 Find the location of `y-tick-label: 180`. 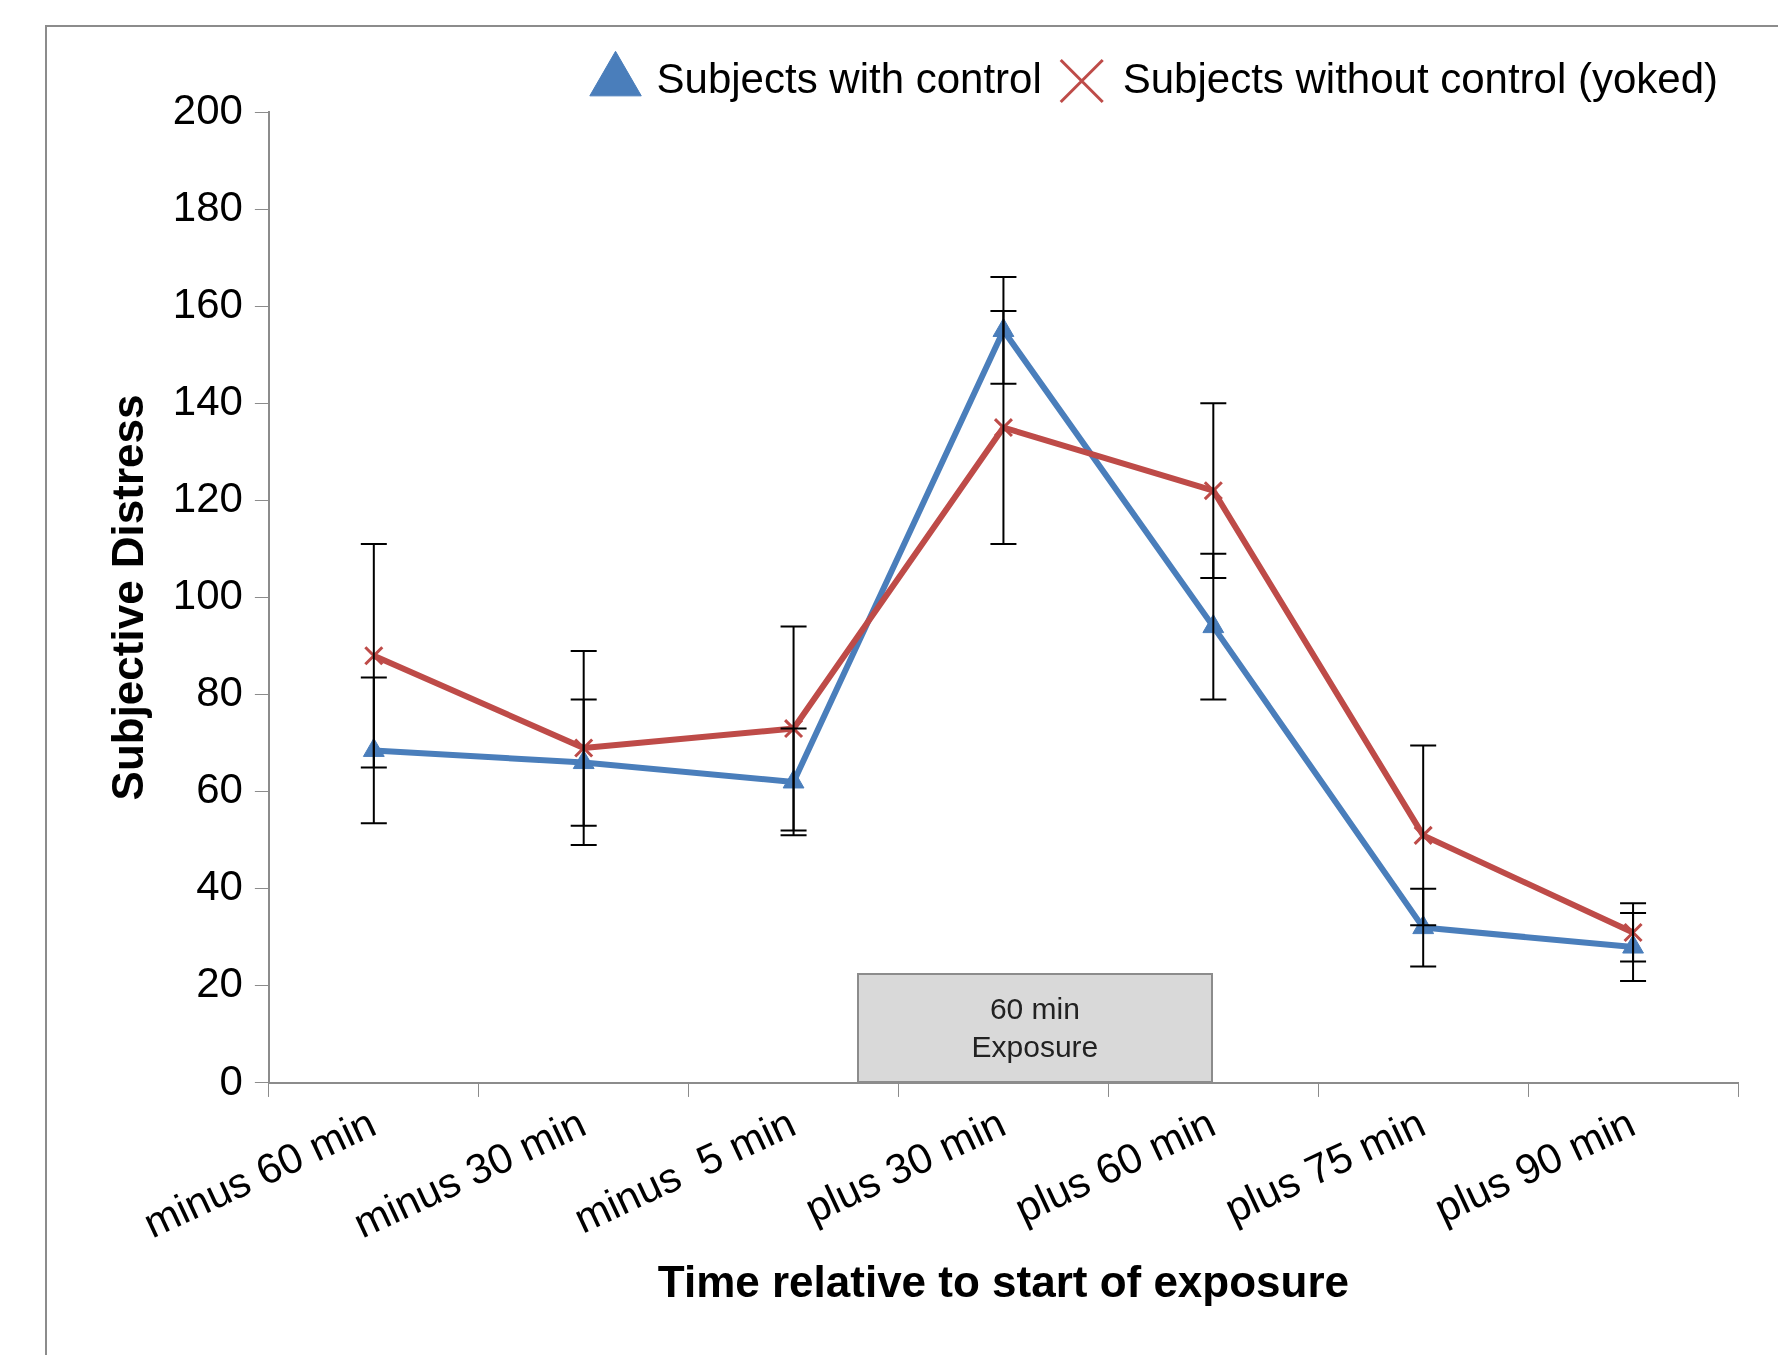

y-tick-label: 180 is located at coordinates (207, 206).